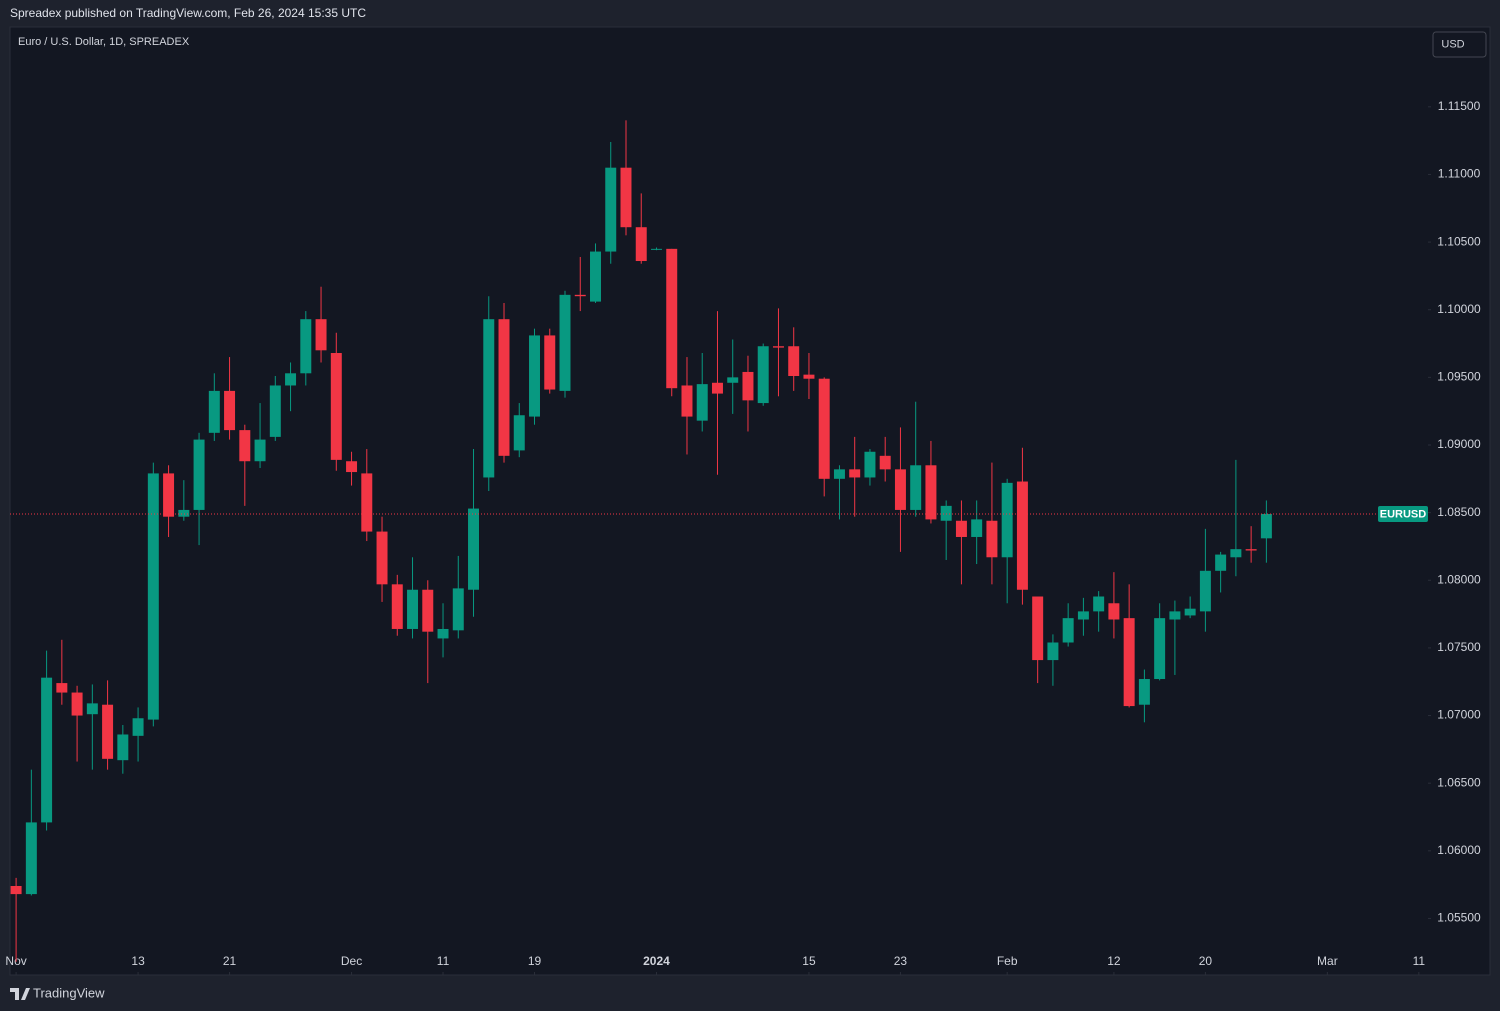  What do you see at coordinates (1007, 961) in the screenshot?
I see `x-tick-label: Feb` at bounding box center [1007, 961].